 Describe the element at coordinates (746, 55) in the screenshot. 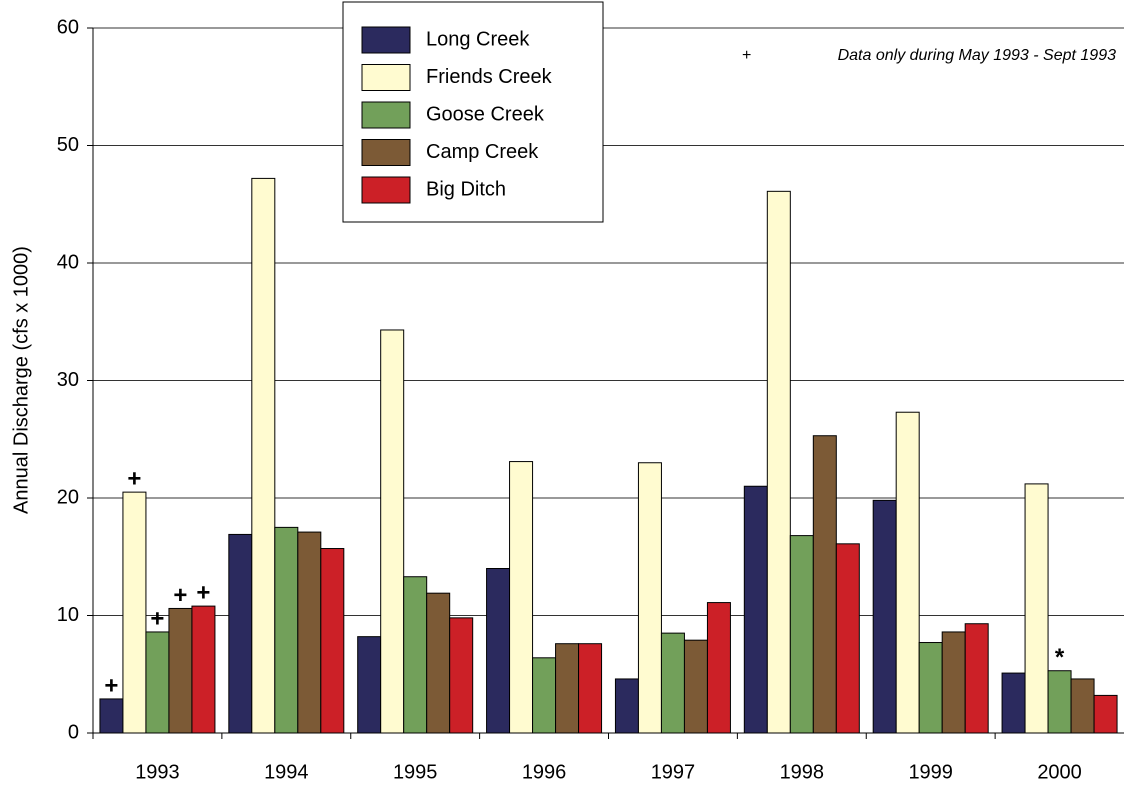

I see `footnote-symbol: +` at that location.